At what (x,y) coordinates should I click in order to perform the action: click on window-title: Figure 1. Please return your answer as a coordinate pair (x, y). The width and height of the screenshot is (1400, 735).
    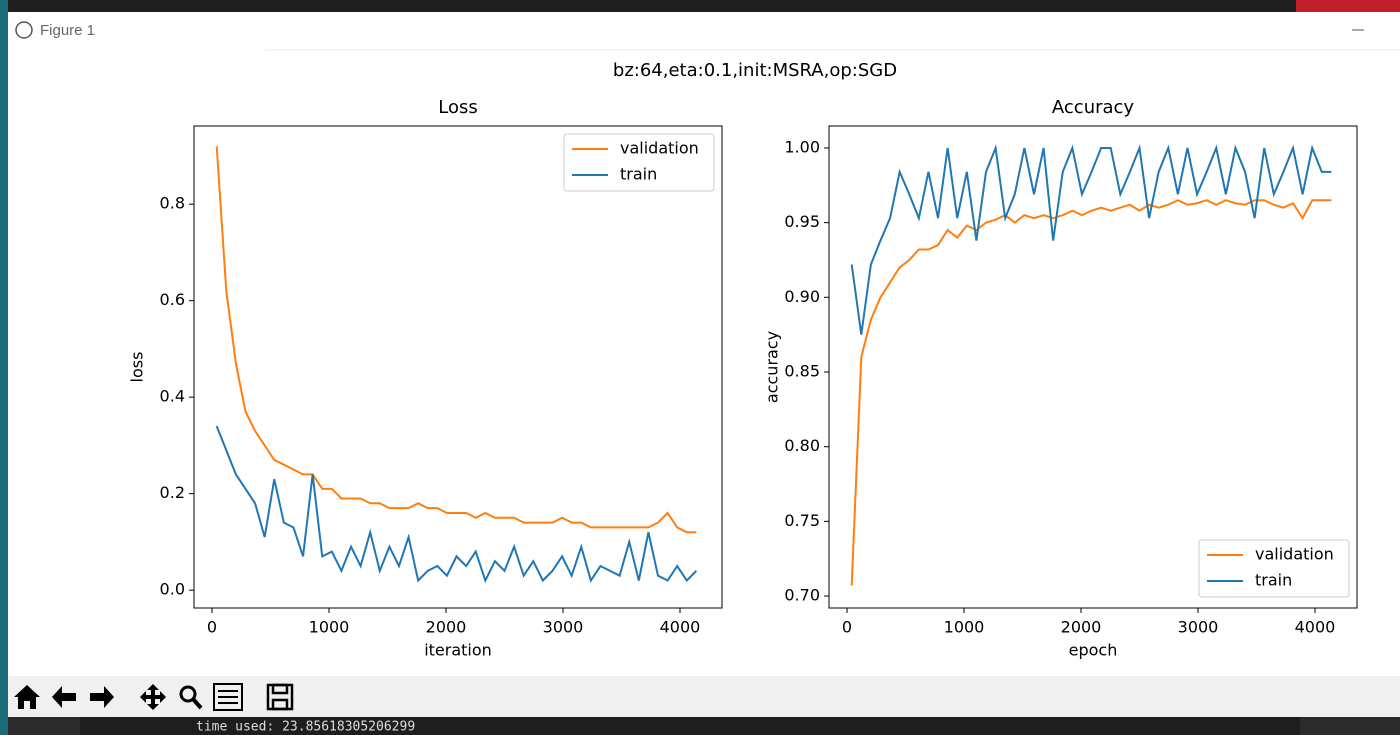
    Looking at the image, I should click on (67, 30).